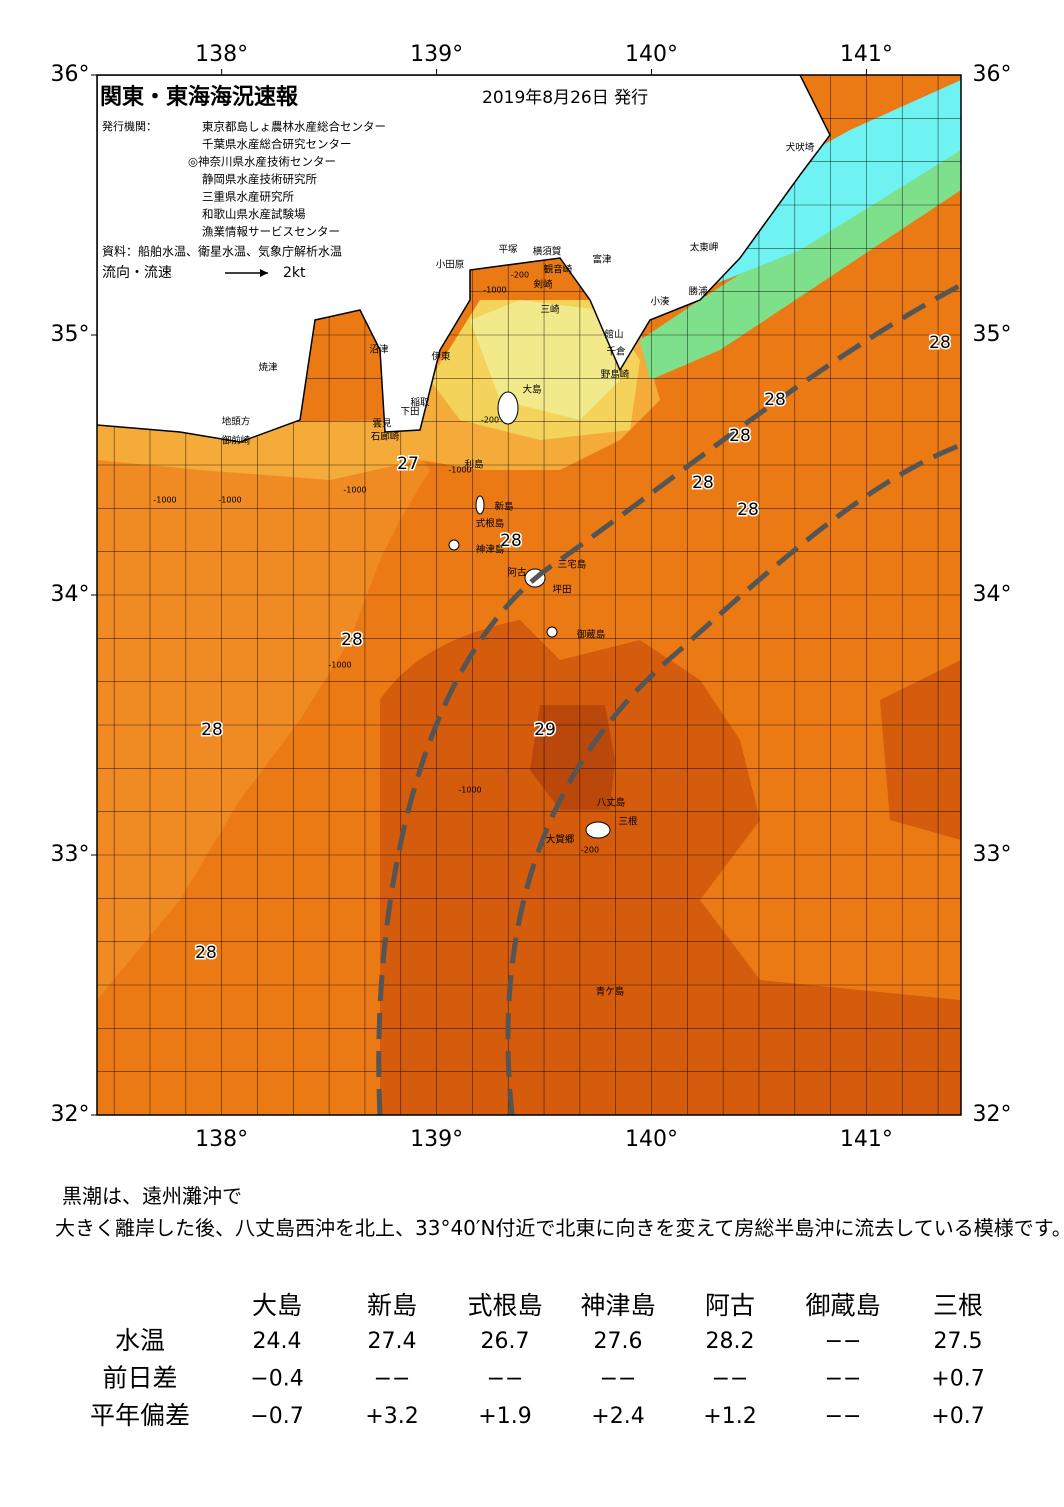 The height and width of the screenshot is (1507, 1064). Describe the element at coordinates (268, 368) in the screenshot. I see `place-name: 焼津` at that location.